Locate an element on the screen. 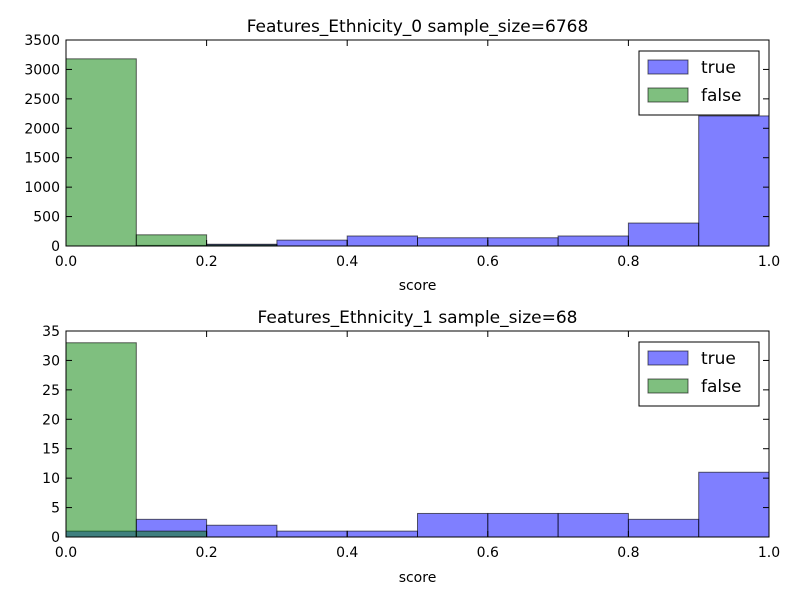 The image size is (800, 600). chart-title: Features_Ethnicity_0 sample_size=6768 is located at coordinates (418, 27).